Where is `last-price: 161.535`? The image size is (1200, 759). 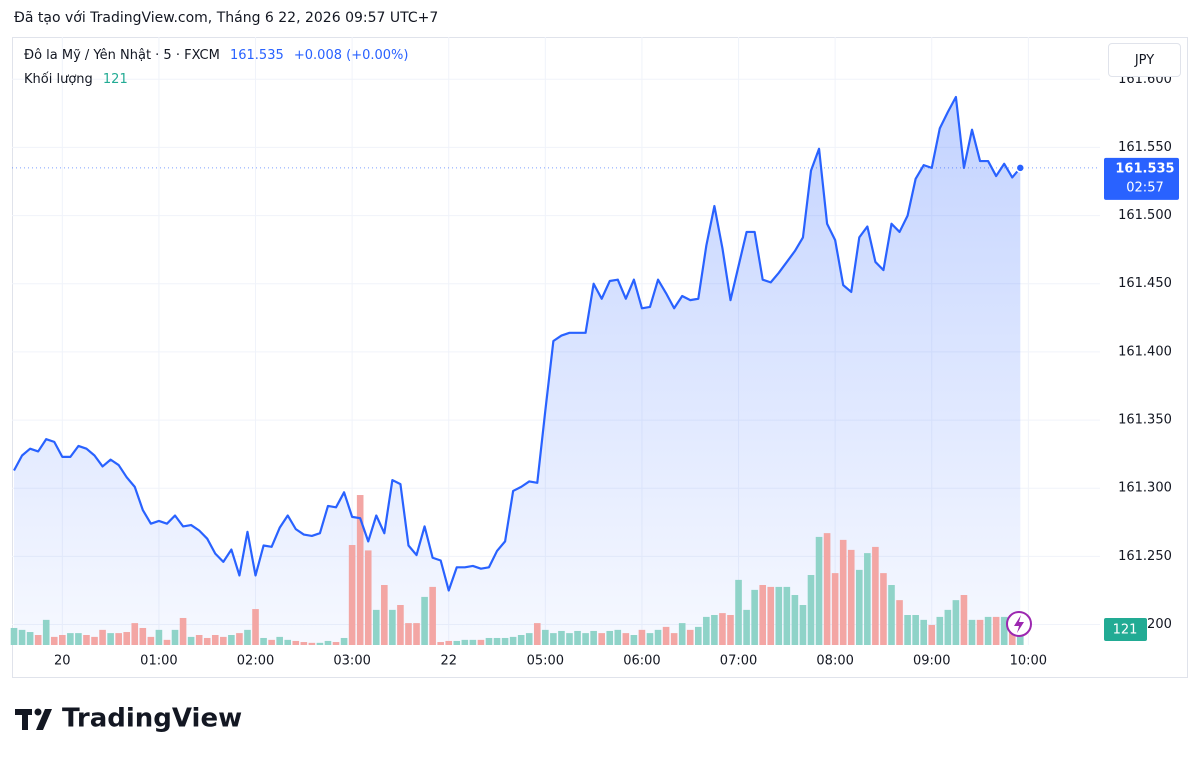
last-price: 161.535 is located at coordinates (256, 55).